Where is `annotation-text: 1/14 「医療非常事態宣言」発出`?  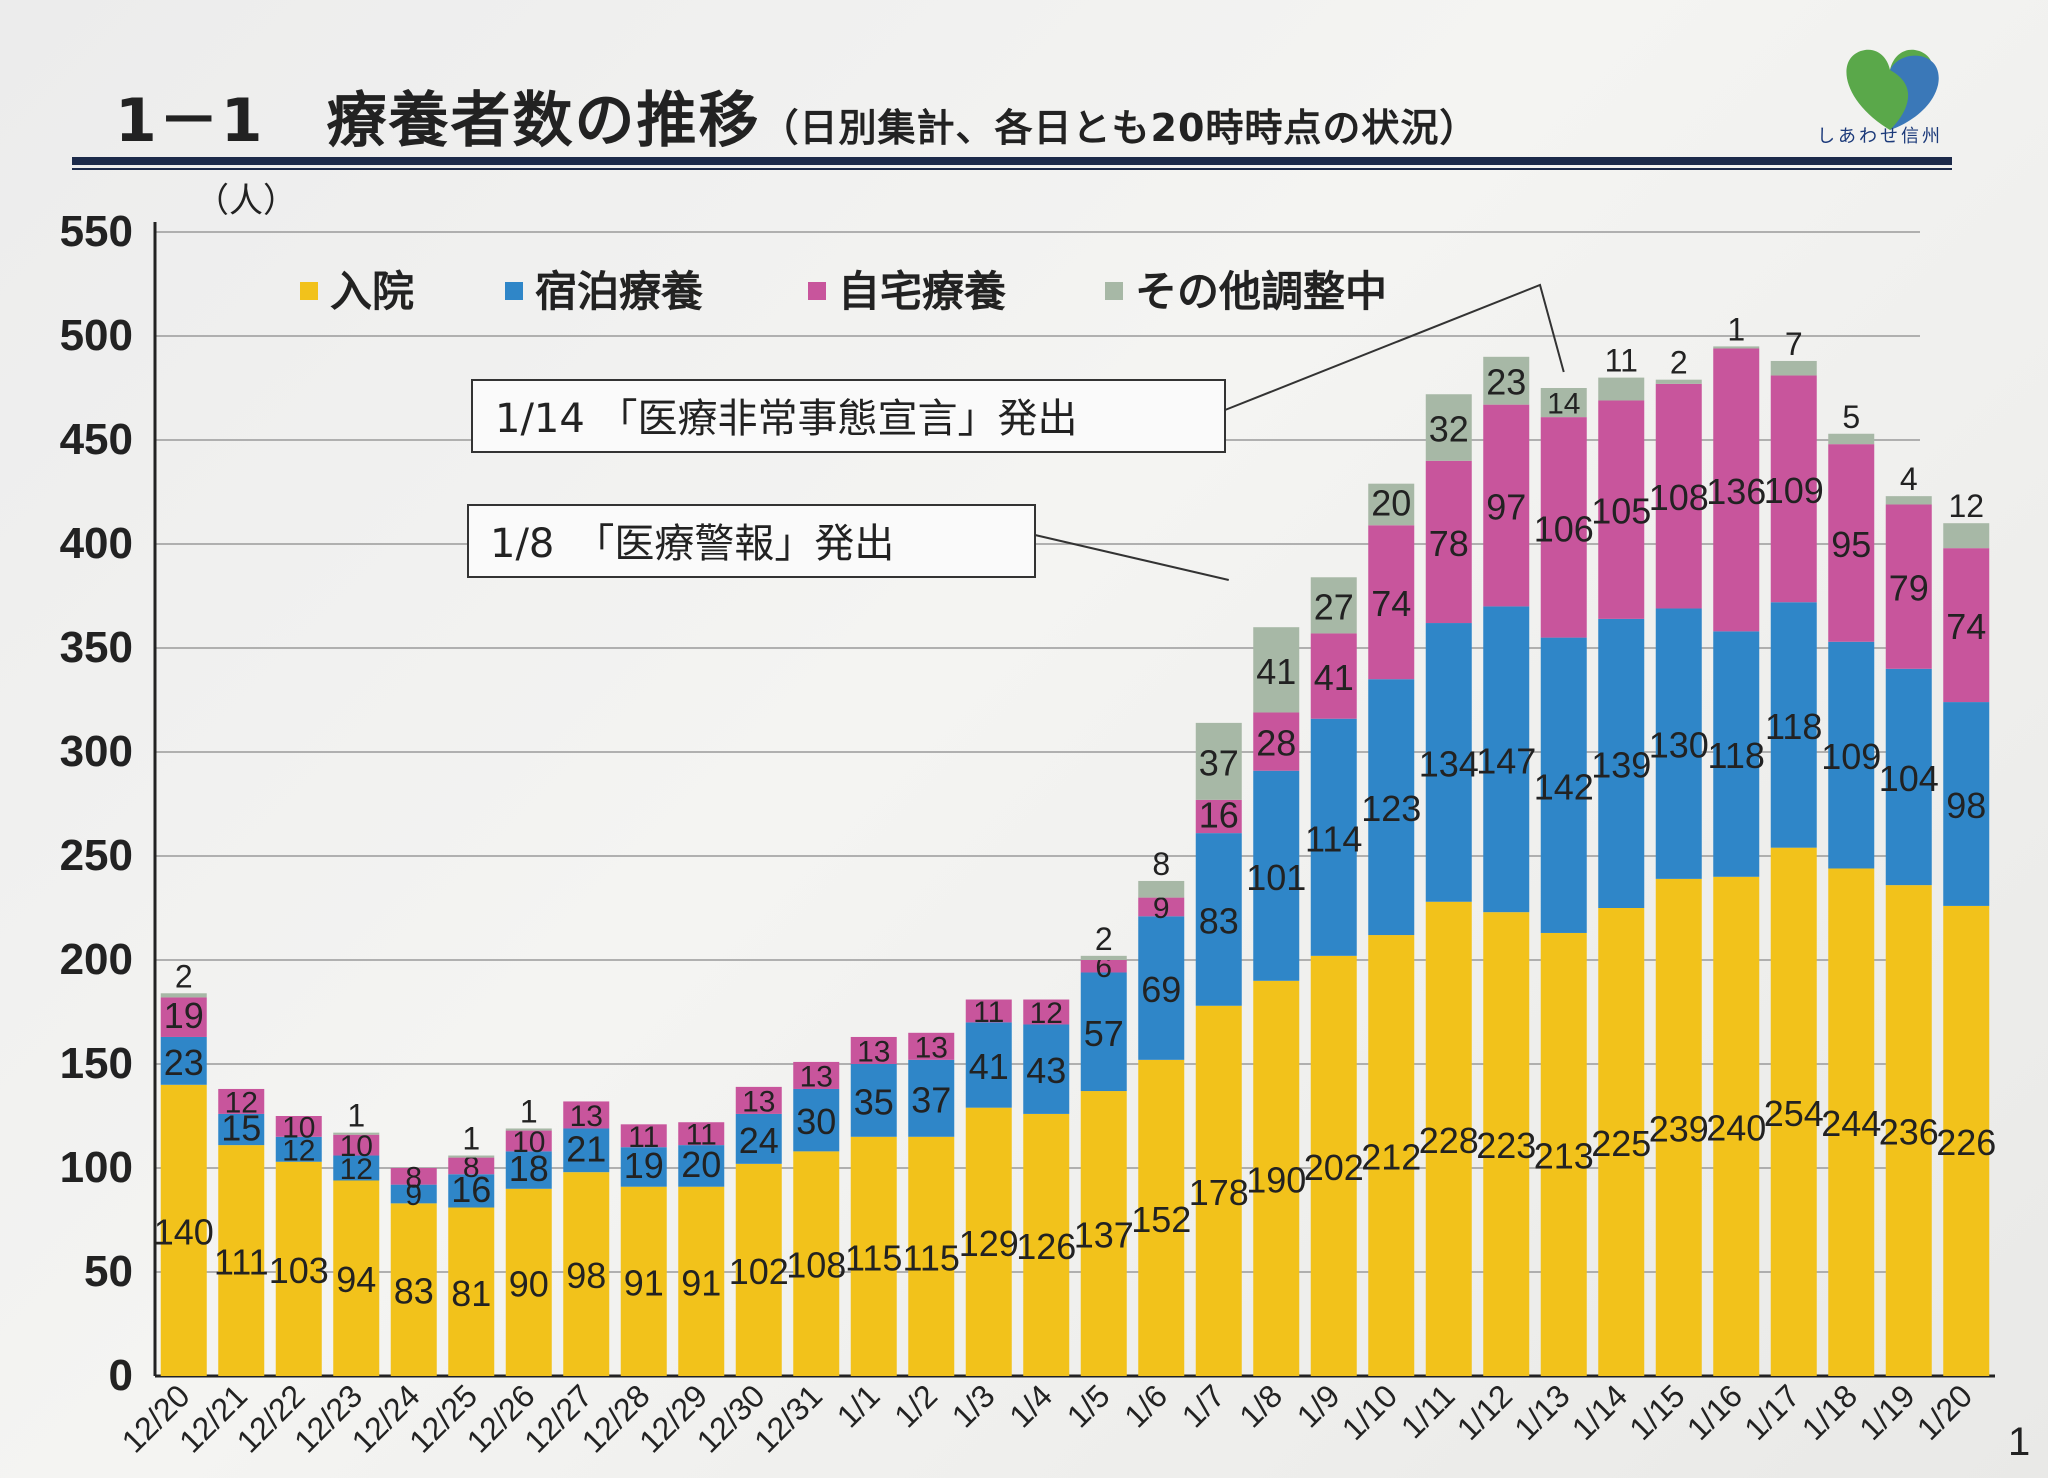
annotation-text: 1/14 「医療非常事態宣言」発出 is located at coordinates (786, 419).